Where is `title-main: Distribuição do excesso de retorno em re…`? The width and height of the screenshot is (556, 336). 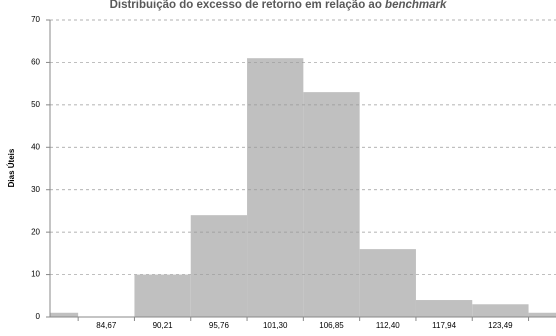
title-main: Distribuição do excesso de retorno em re… is located at coordinates (246, 5).